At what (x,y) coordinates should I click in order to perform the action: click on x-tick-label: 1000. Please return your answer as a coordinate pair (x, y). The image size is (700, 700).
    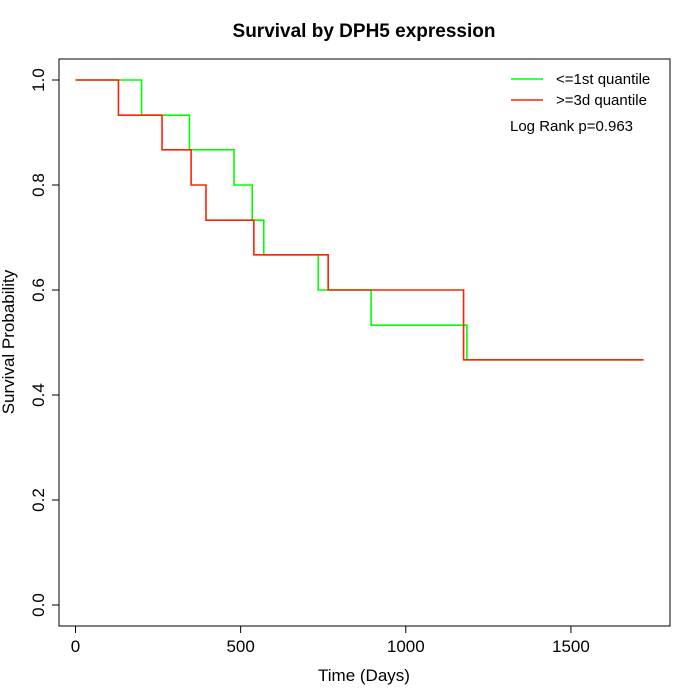
    Looking at the image, I should click on (406, 646).